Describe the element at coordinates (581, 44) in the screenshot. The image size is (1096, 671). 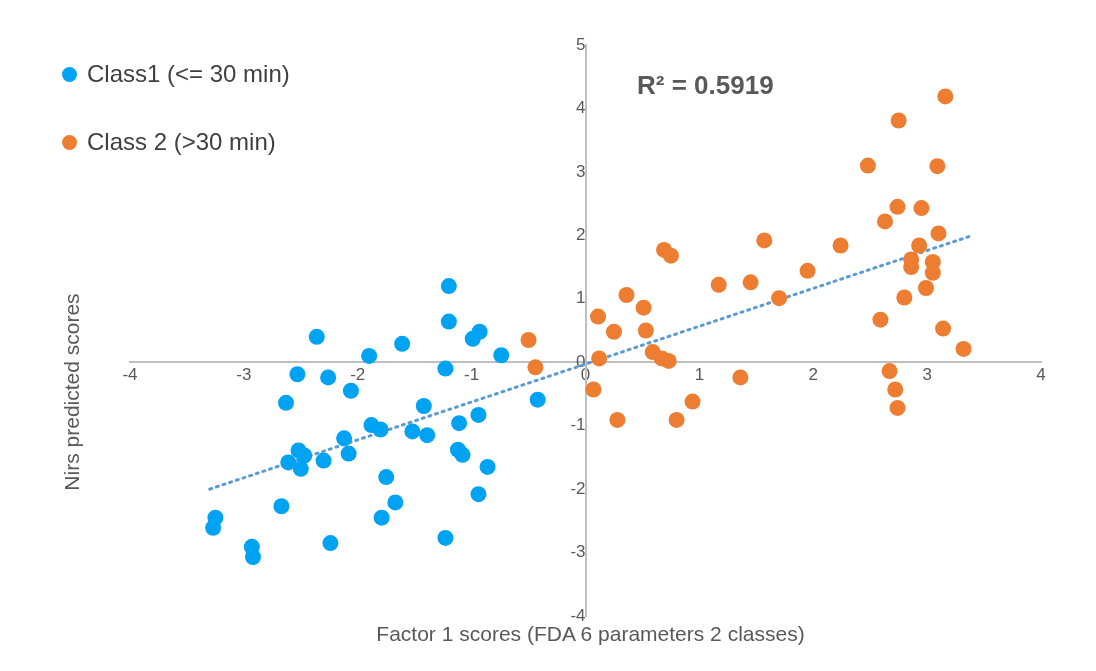
I see `y-tick-label: 5` at that location.